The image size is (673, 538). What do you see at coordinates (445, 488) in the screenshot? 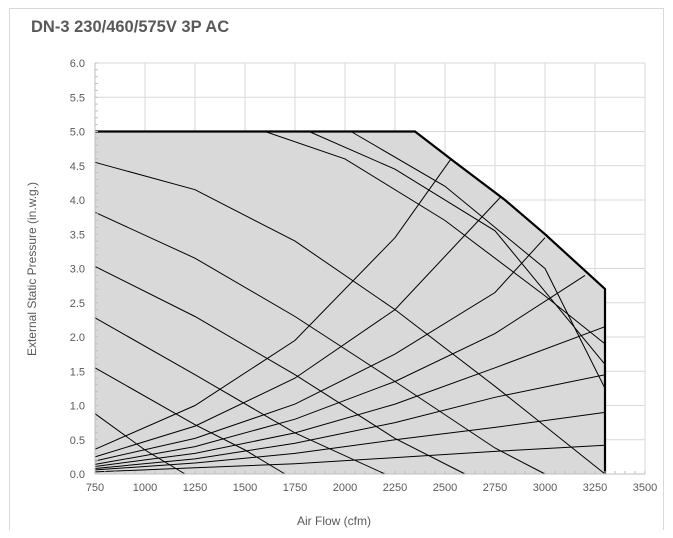
I see `x-tick-label: 2500` at bounding box center [445, 488].